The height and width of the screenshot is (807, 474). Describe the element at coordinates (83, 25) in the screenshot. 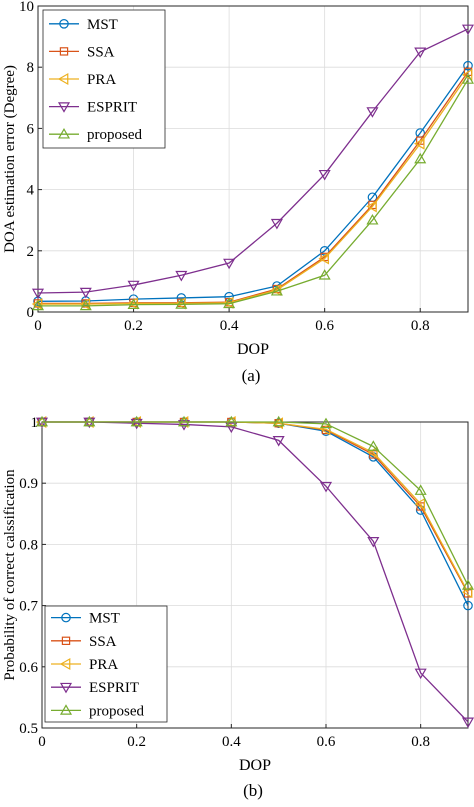

I see `legend-item: MST` at that location.